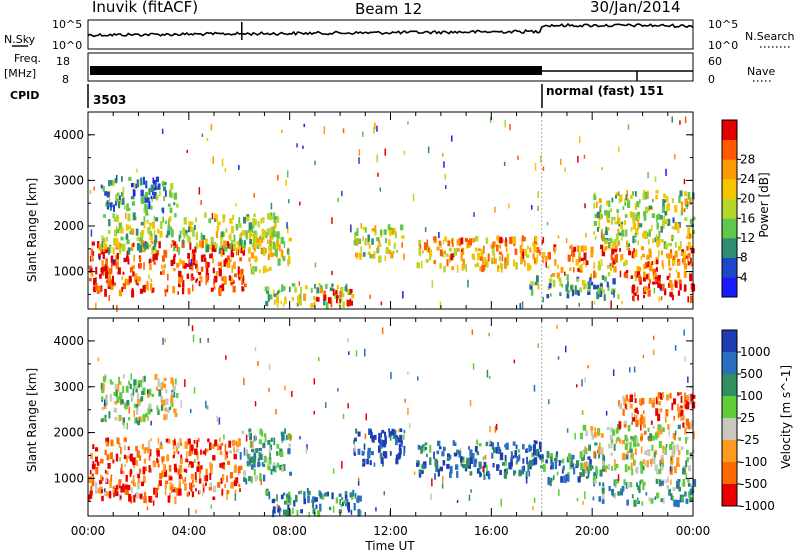  I want to click on power-ylabel: Slant Range [km], so click(32, 230).